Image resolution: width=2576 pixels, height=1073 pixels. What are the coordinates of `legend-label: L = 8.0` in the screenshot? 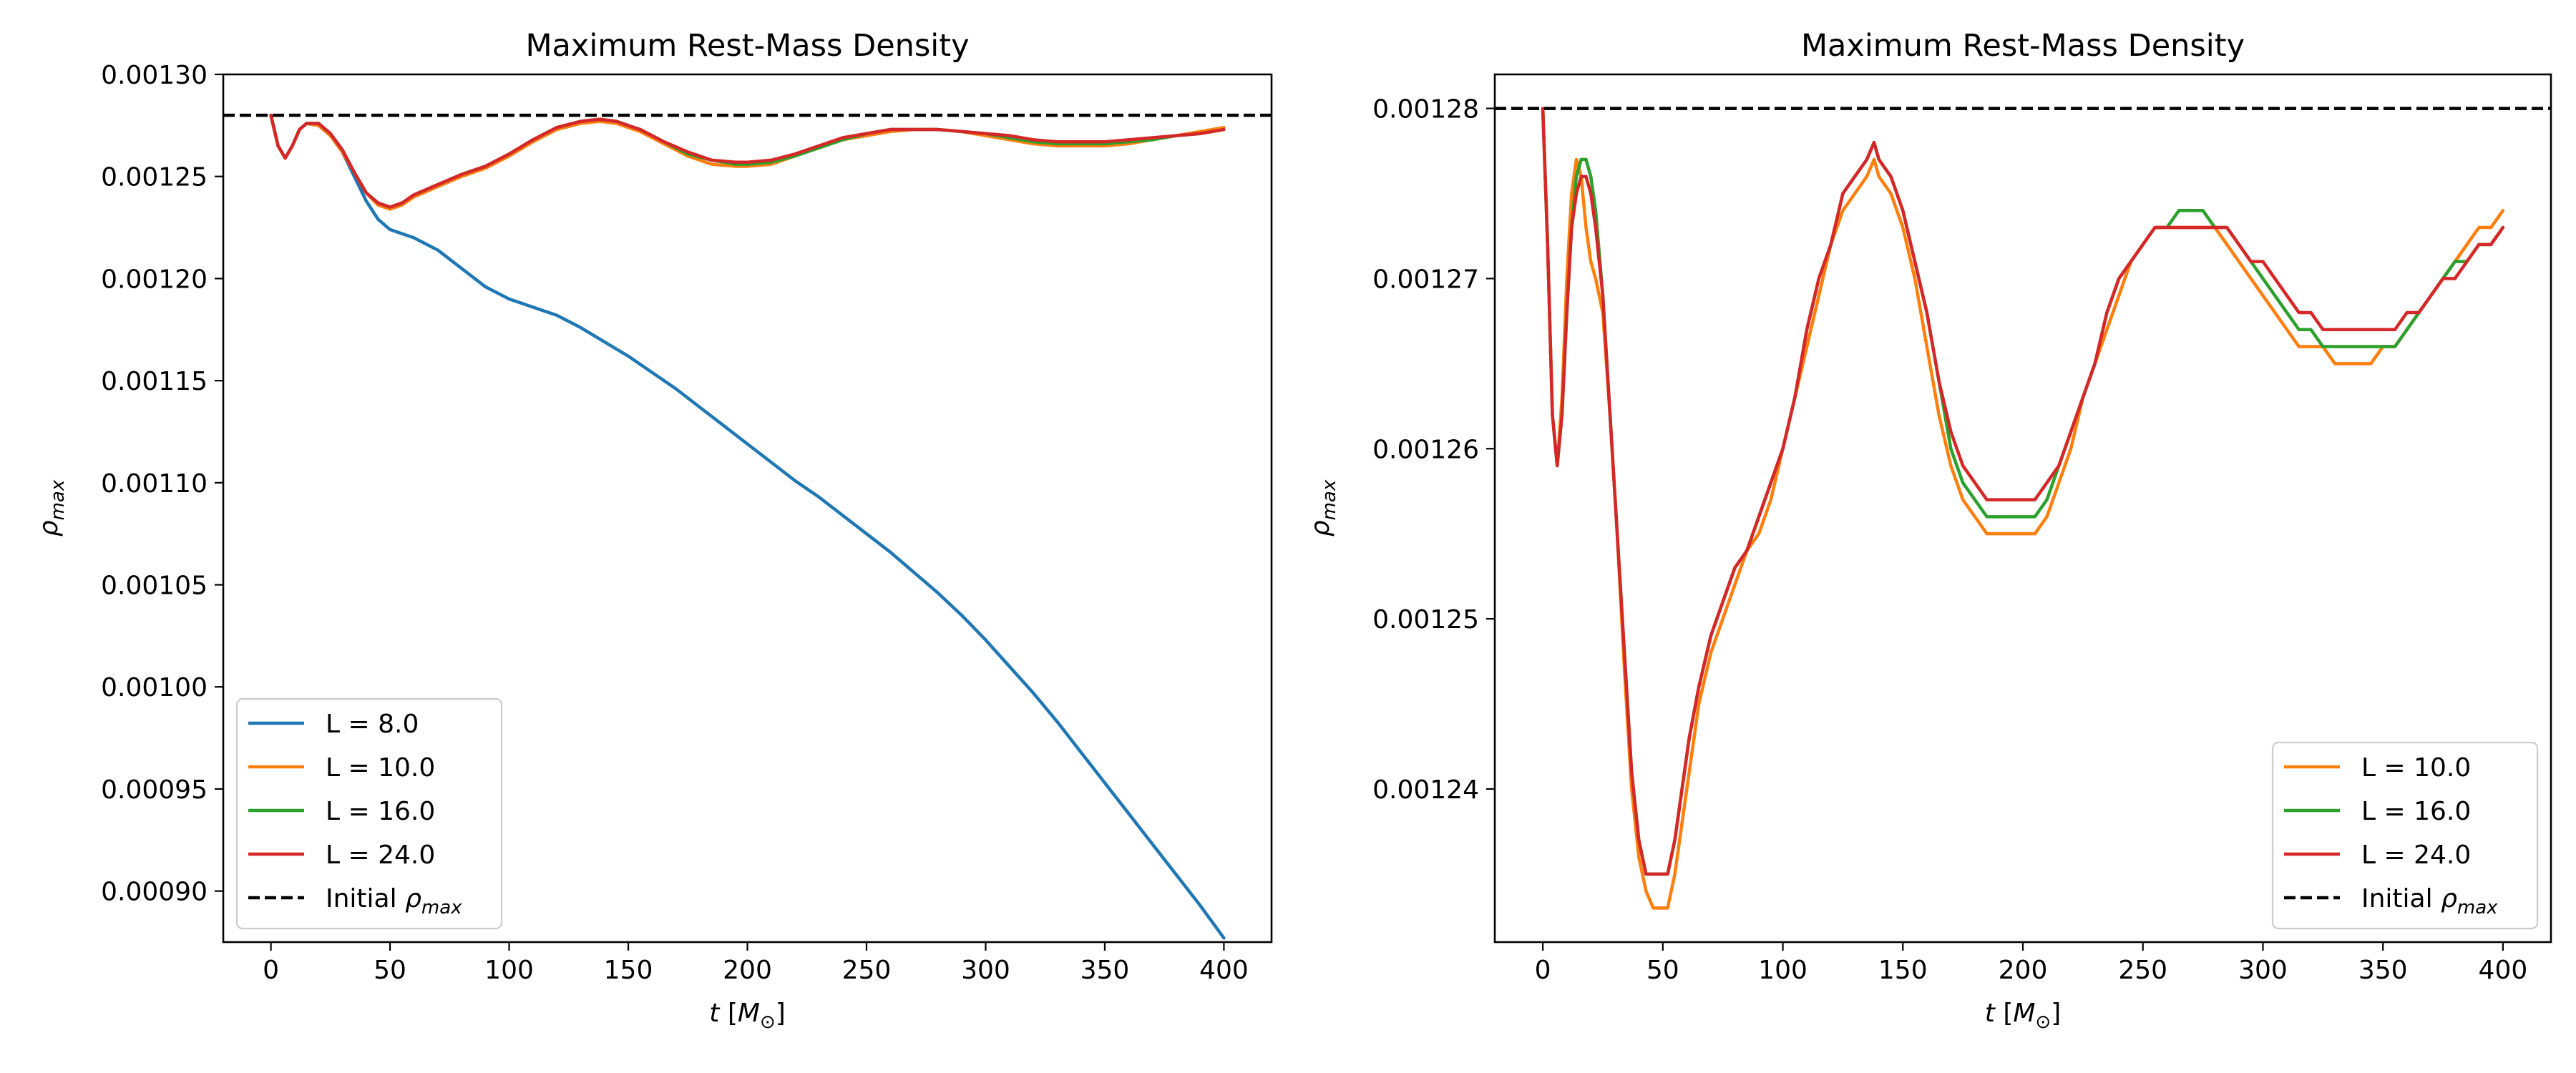 It's located at (372, 724).